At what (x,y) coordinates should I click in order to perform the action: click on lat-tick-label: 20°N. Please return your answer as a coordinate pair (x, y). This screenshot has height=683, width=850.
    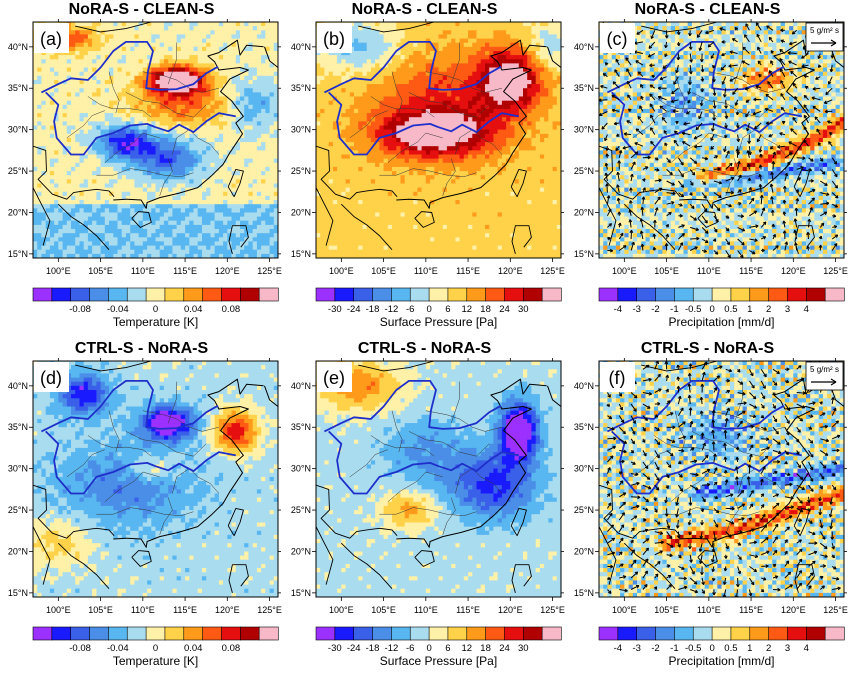
    Looking at the image, I should click on (301, 551).